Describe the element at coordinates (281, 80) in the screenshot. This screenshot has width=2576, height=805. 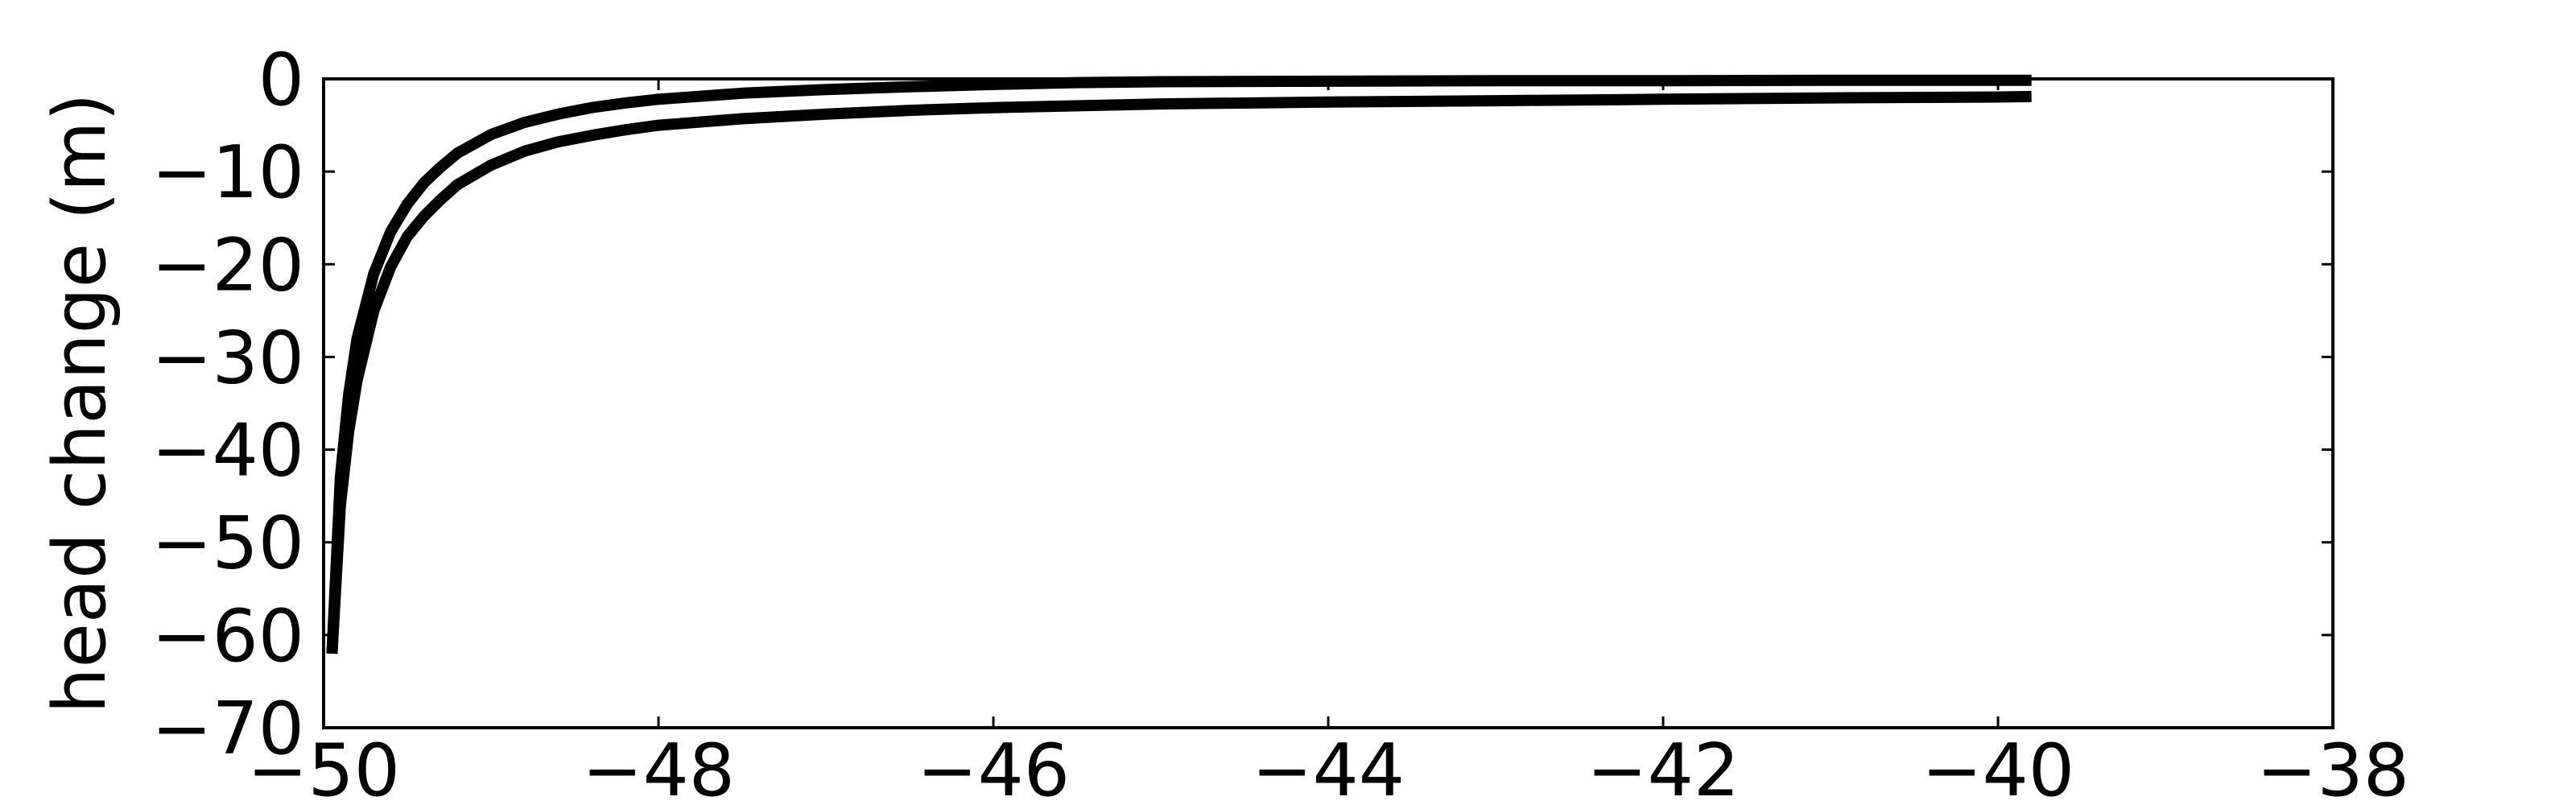
I see `y-tick-label: 0` at that location.